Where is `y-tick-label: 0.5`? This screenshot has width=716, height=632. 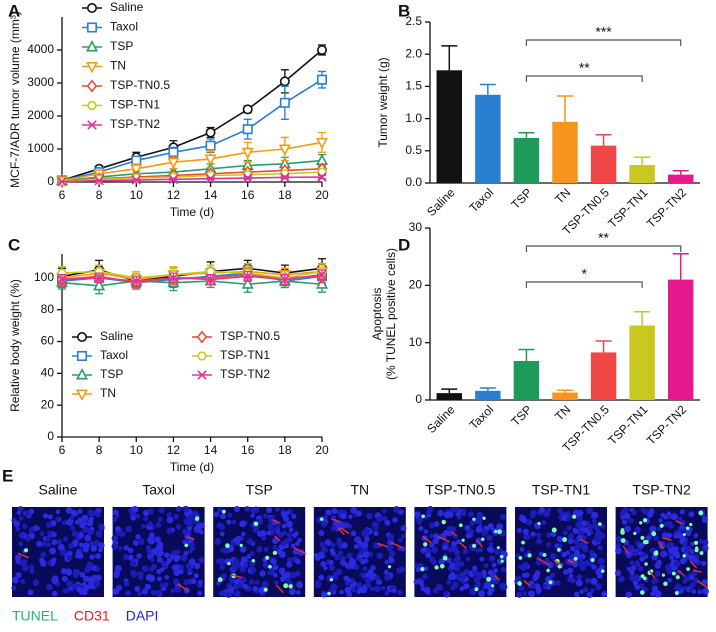
y-tick-label: 0.5 is located at coordinates (413, 150).